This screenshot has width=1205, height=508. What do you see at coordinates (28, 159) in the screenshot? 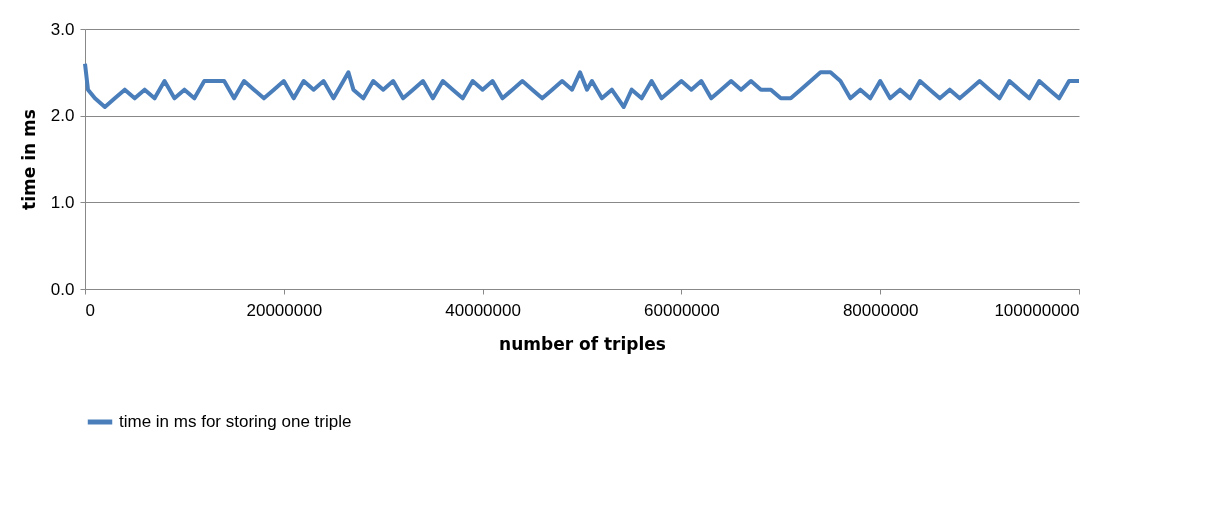
I see `y-axis-title: time in ms` at bounding box center [28, 159].